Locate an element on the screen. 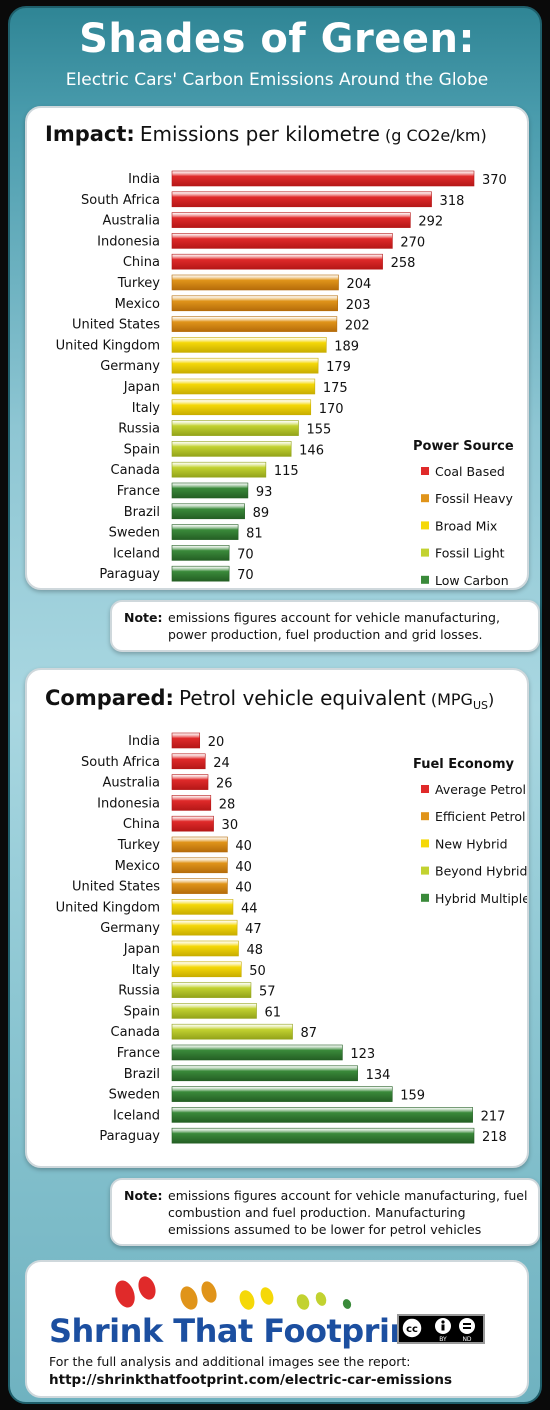  value-label: 292 is located at coordinates (430, 222).